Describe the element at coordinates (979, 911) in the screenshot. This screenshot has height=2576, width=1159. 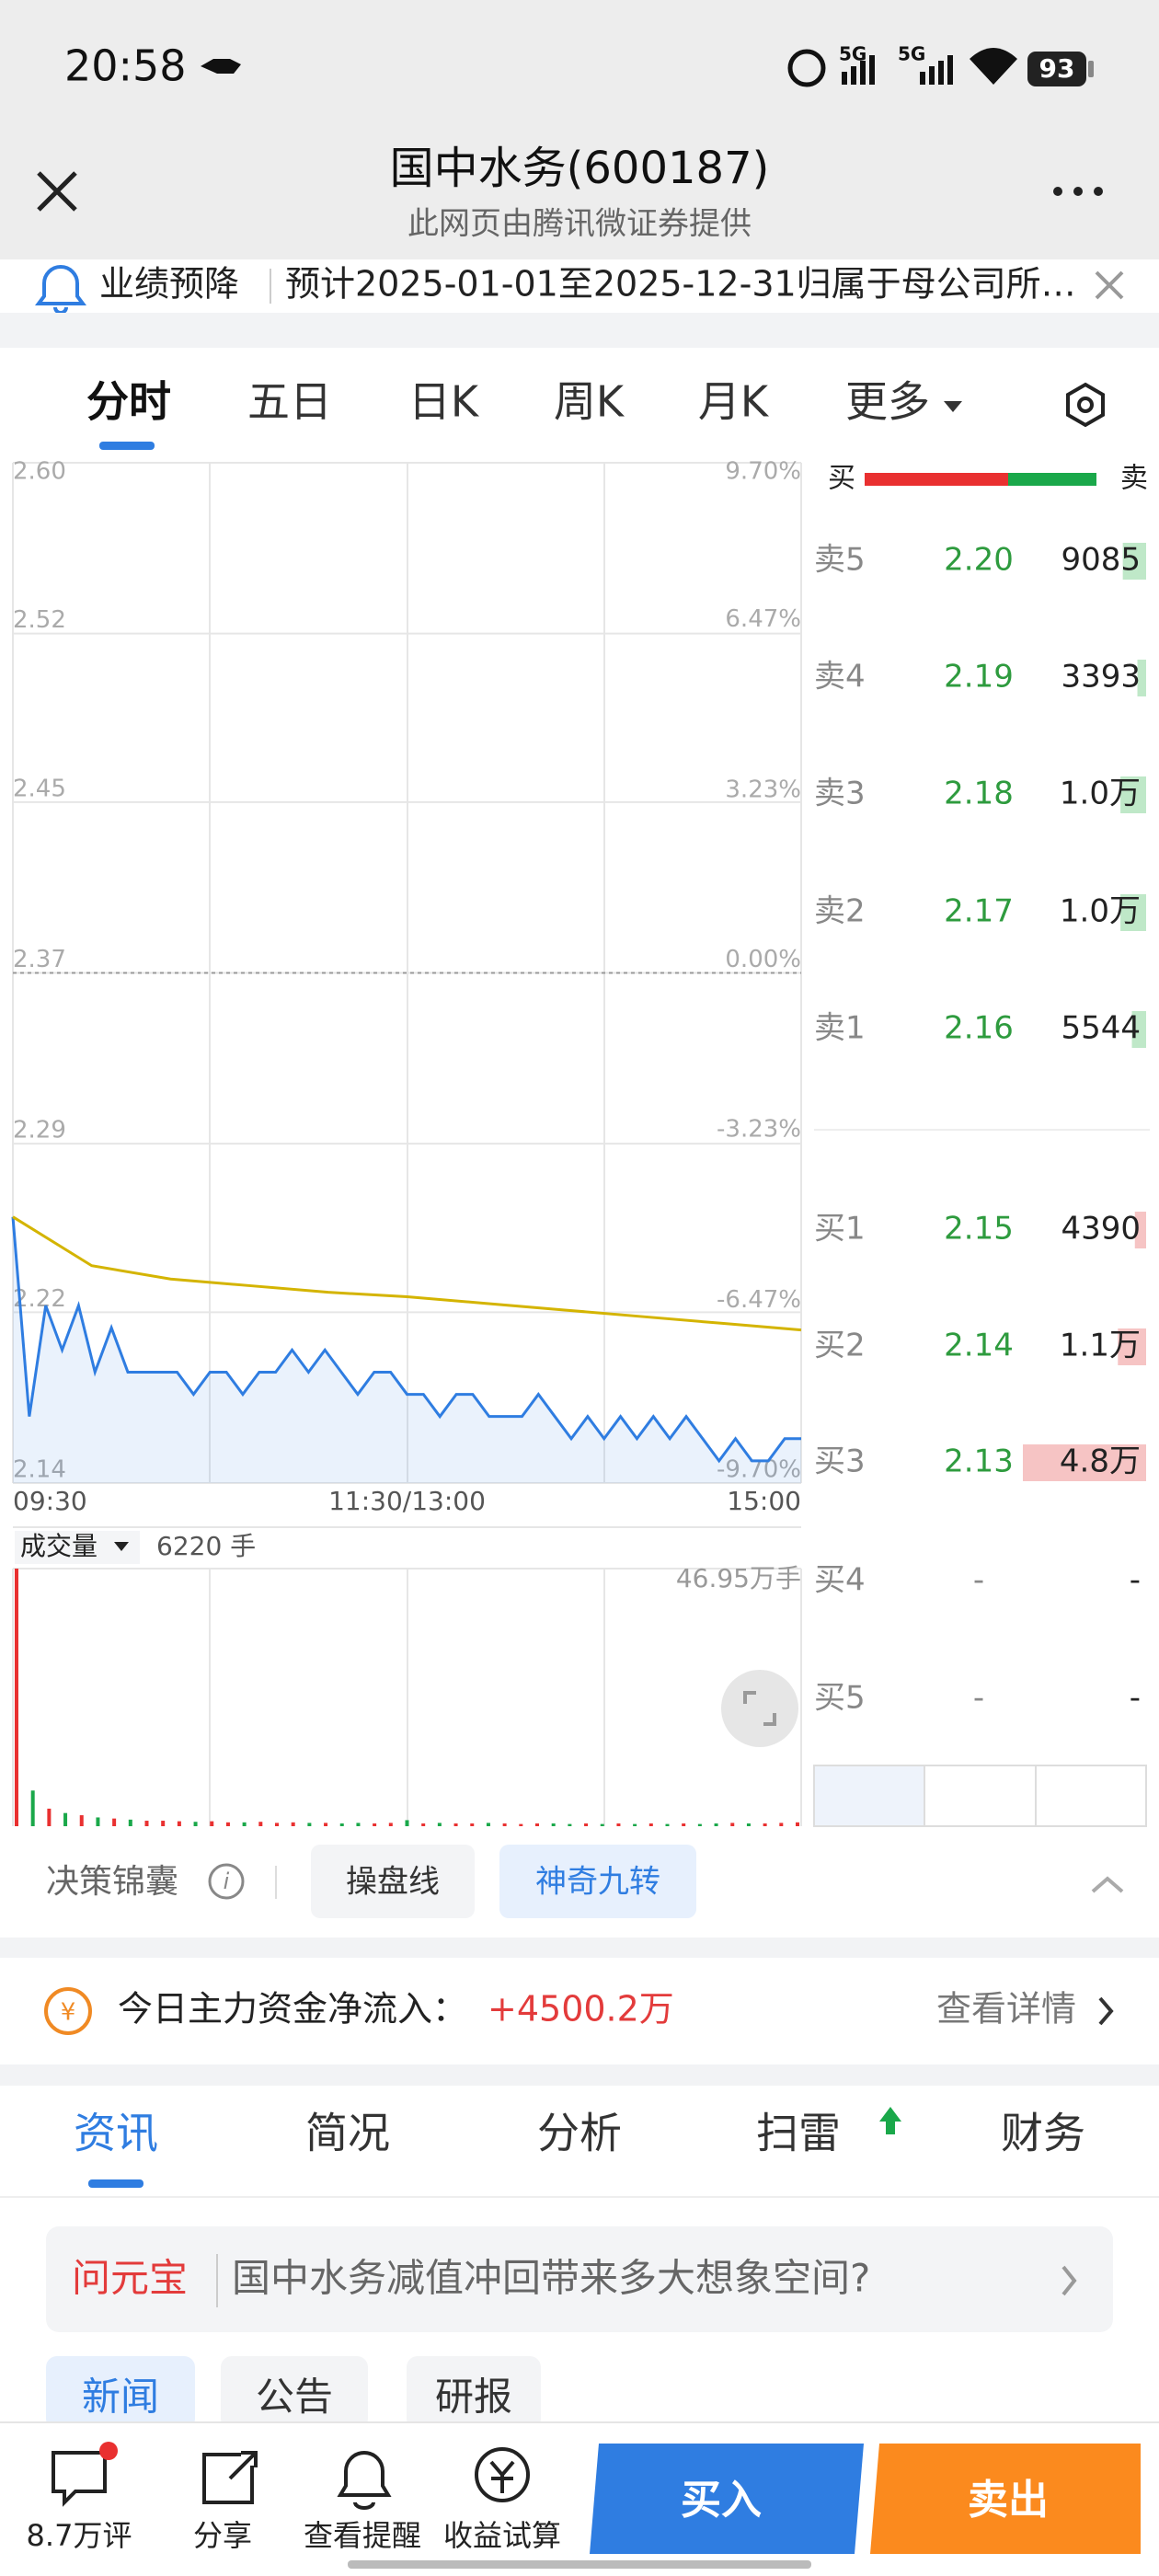
I see `book-price: 2.17` at that location.